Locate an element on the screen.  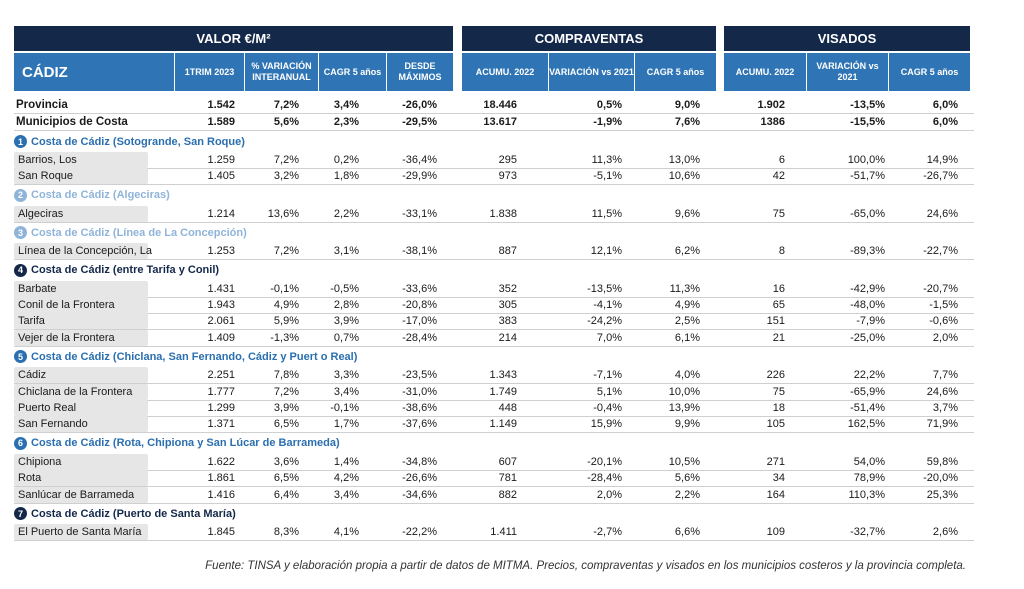
section-number-badge: 2 is located at coordinates (20, 195).